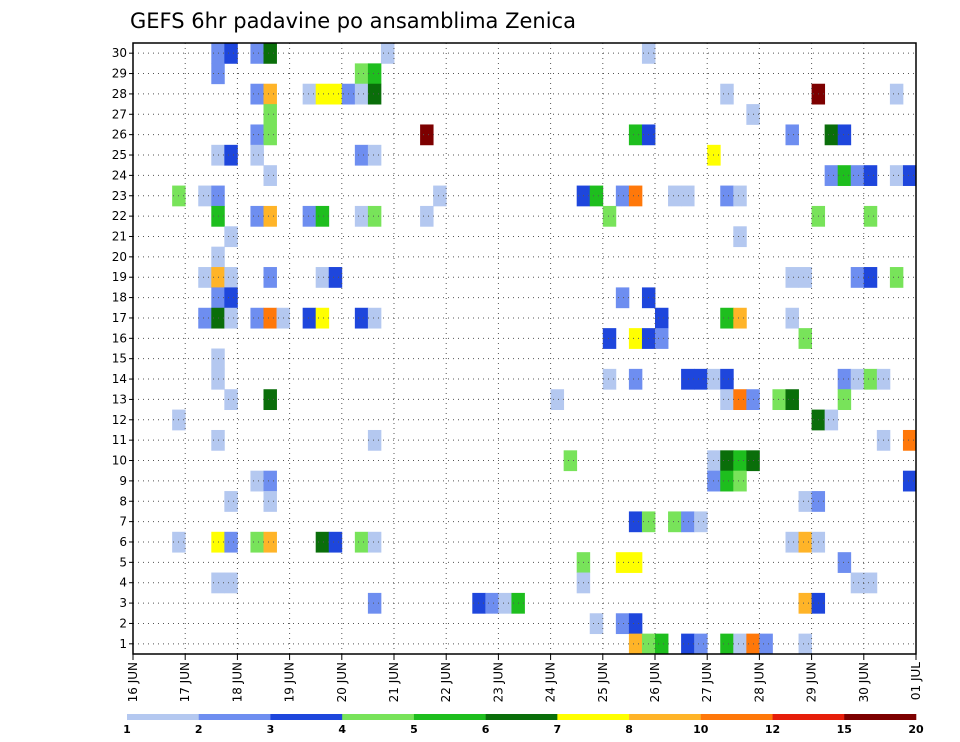  Describe the element at coordinates (629, 729) in the screenshot. I see `colorbar-label: 8` at that location.